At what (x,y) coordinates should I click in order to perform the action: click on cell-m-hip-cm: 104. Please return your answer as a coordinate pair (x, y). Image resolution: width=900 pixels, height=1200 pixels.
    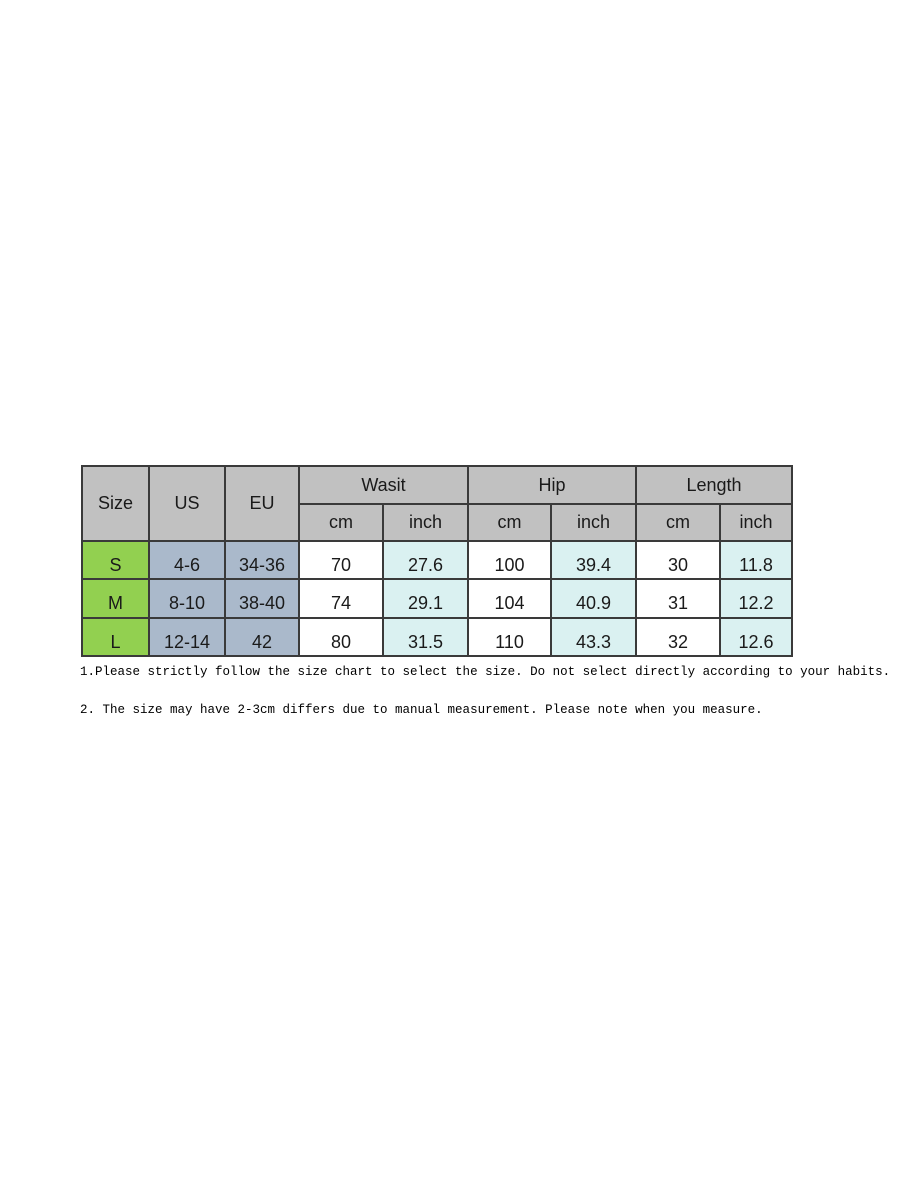
    Looking at the image, I should click on (509, 598).